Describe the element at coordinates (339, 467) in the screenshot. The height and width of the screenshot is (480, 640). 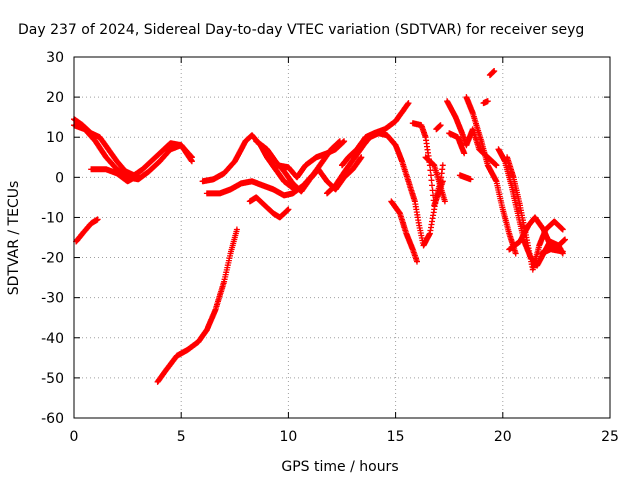
I see `x-axis-label: GPS time / hours` at that location.